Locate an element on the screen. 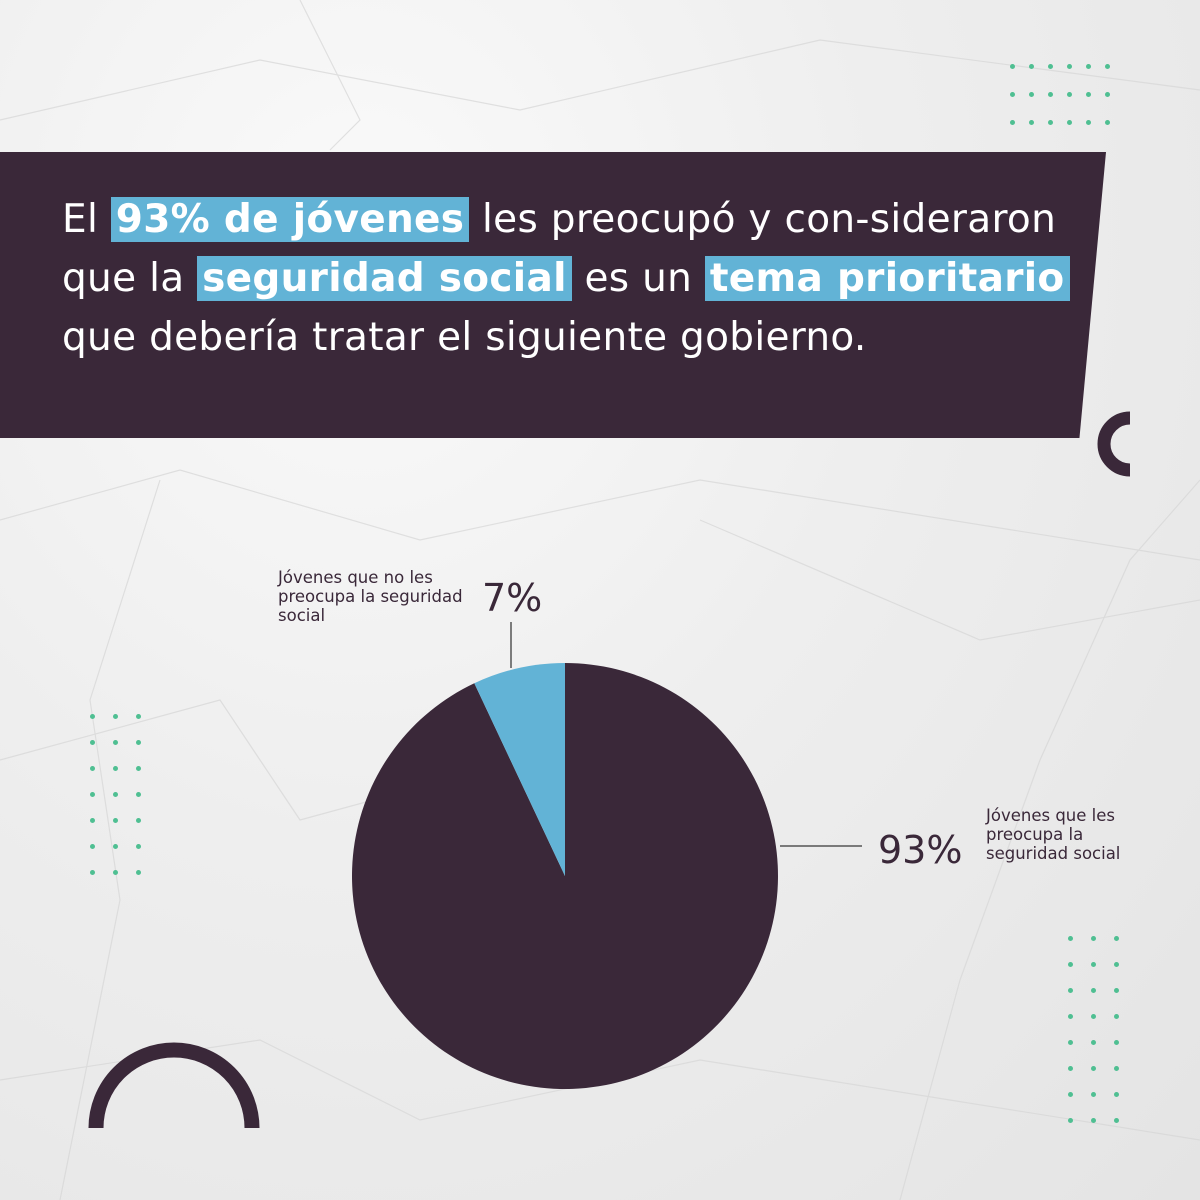  label-small-slice-pct: 7% is located at coordinates (512, 598).